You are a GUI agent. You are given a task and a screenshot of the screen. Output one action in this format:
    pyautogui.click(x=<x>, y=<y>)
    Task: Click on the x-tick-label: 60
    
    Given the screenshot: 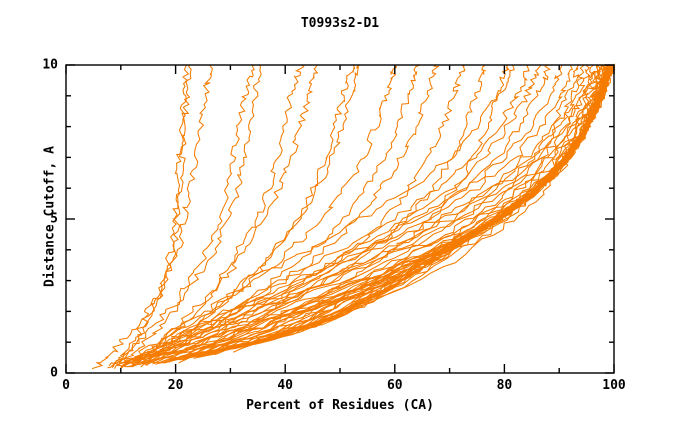 What is the action you would take?
    pyautogui.click(x=394, y=385)
    